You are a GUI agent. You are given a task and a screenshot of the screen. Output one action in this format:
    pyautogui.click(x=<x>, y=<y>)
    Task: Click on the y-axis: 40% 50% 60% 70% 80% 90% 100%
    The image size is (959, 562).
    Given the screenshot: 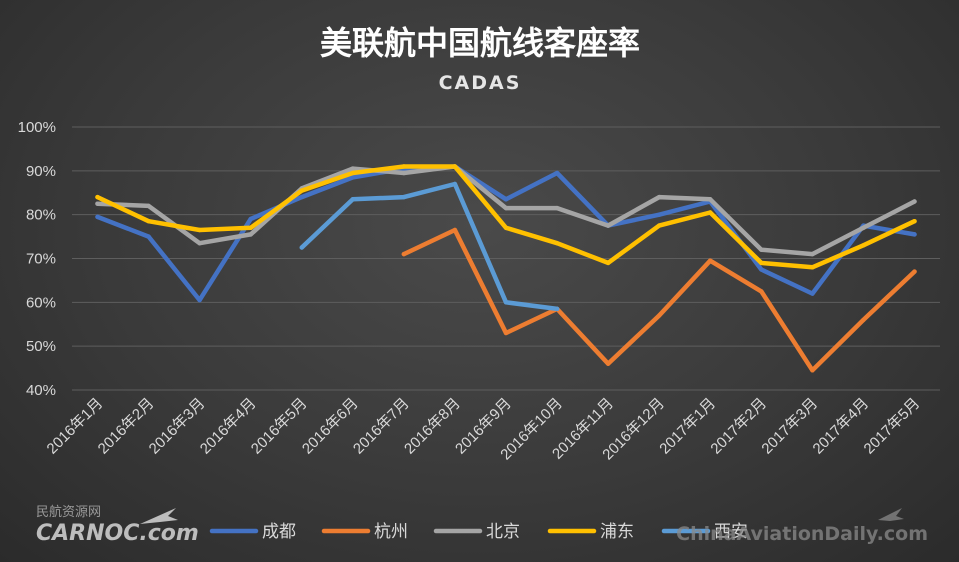 What is the action you would take?
    pyautogui.click(x=37, y=259)
    